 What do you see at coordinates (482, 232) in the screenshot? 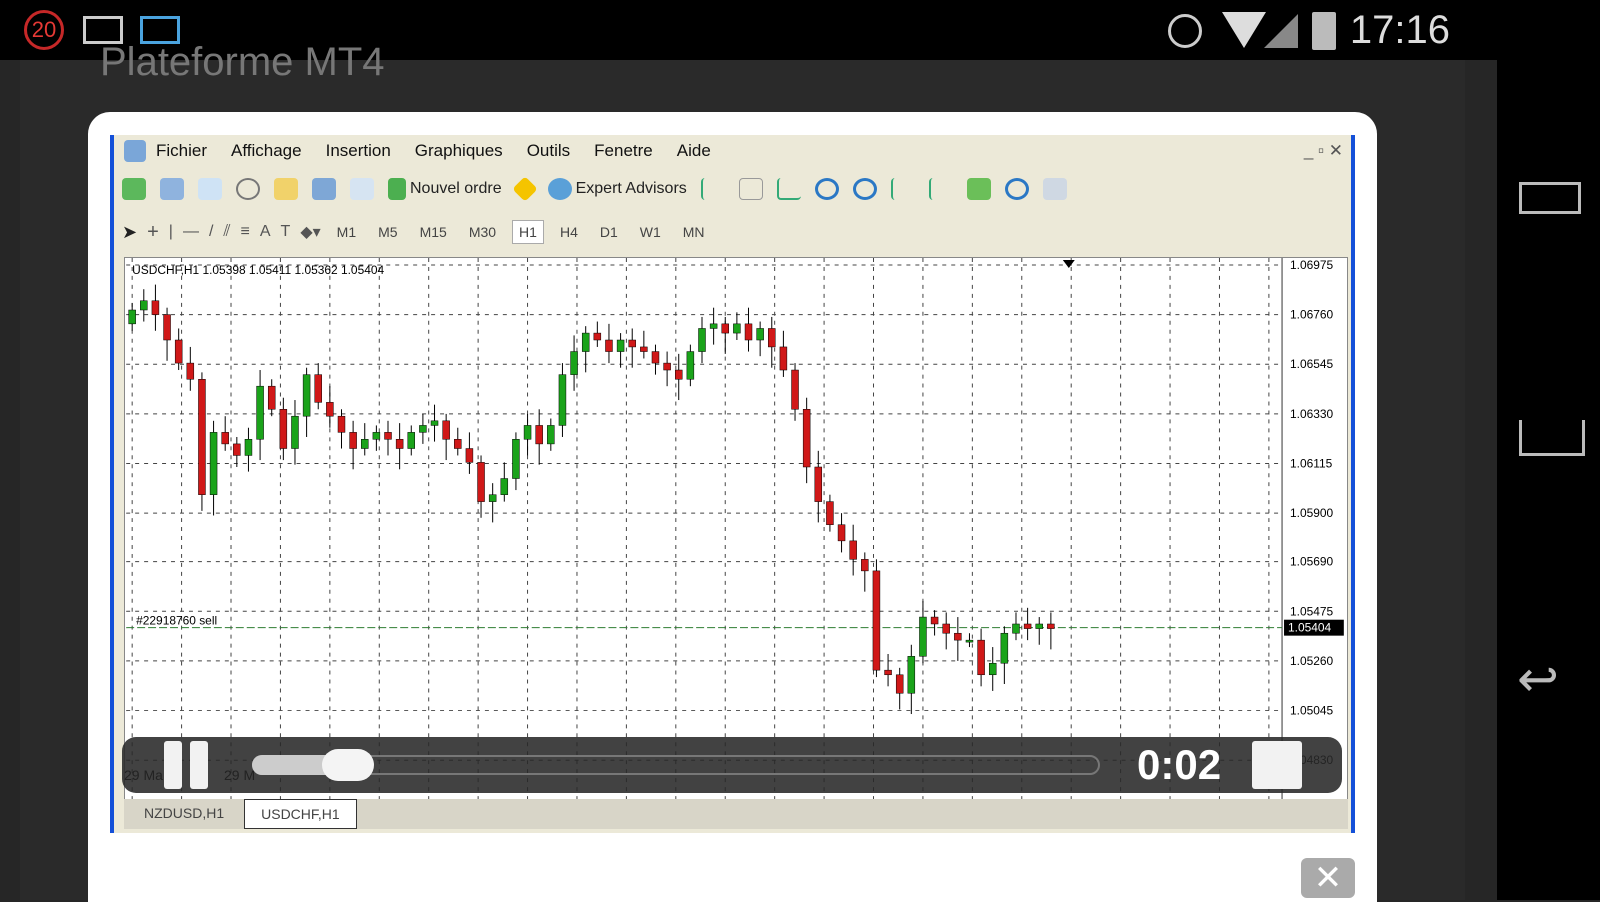
I see `timeframe-m30: M30` at bounding box center [482, 232].